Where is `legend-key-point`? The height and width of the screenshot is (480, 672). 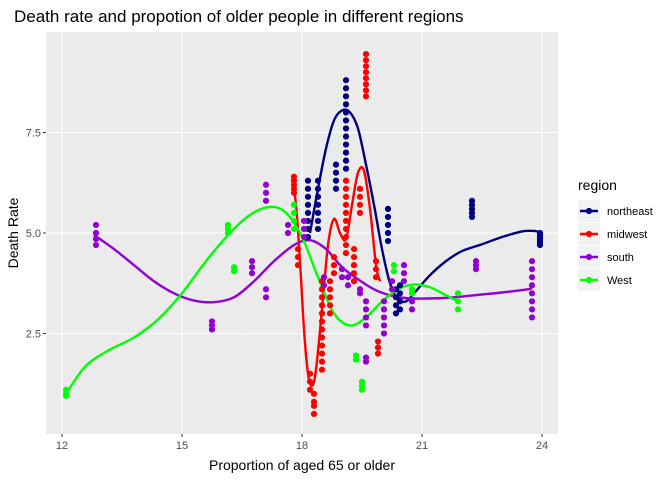 legend-key-point is located at coordinates (589, 211).